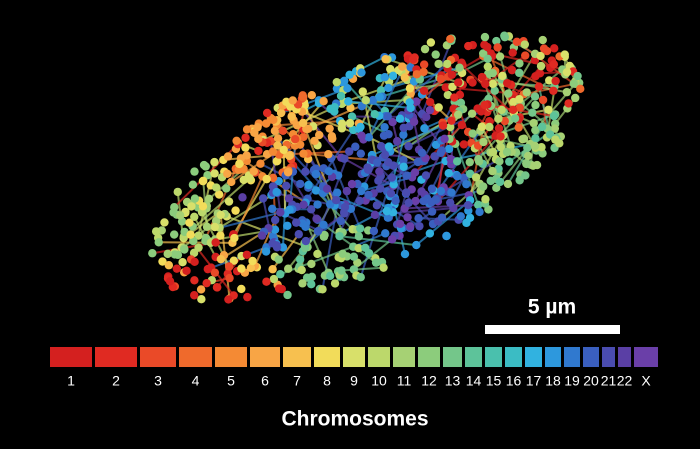 The width and height of the screenshot is (700, 449). I want to click on legend: 1 2 3 4 5 6 7 8 9 10 11 12 13 14 15 16 17 18 19 20 21 22 X, so click(354, 368).